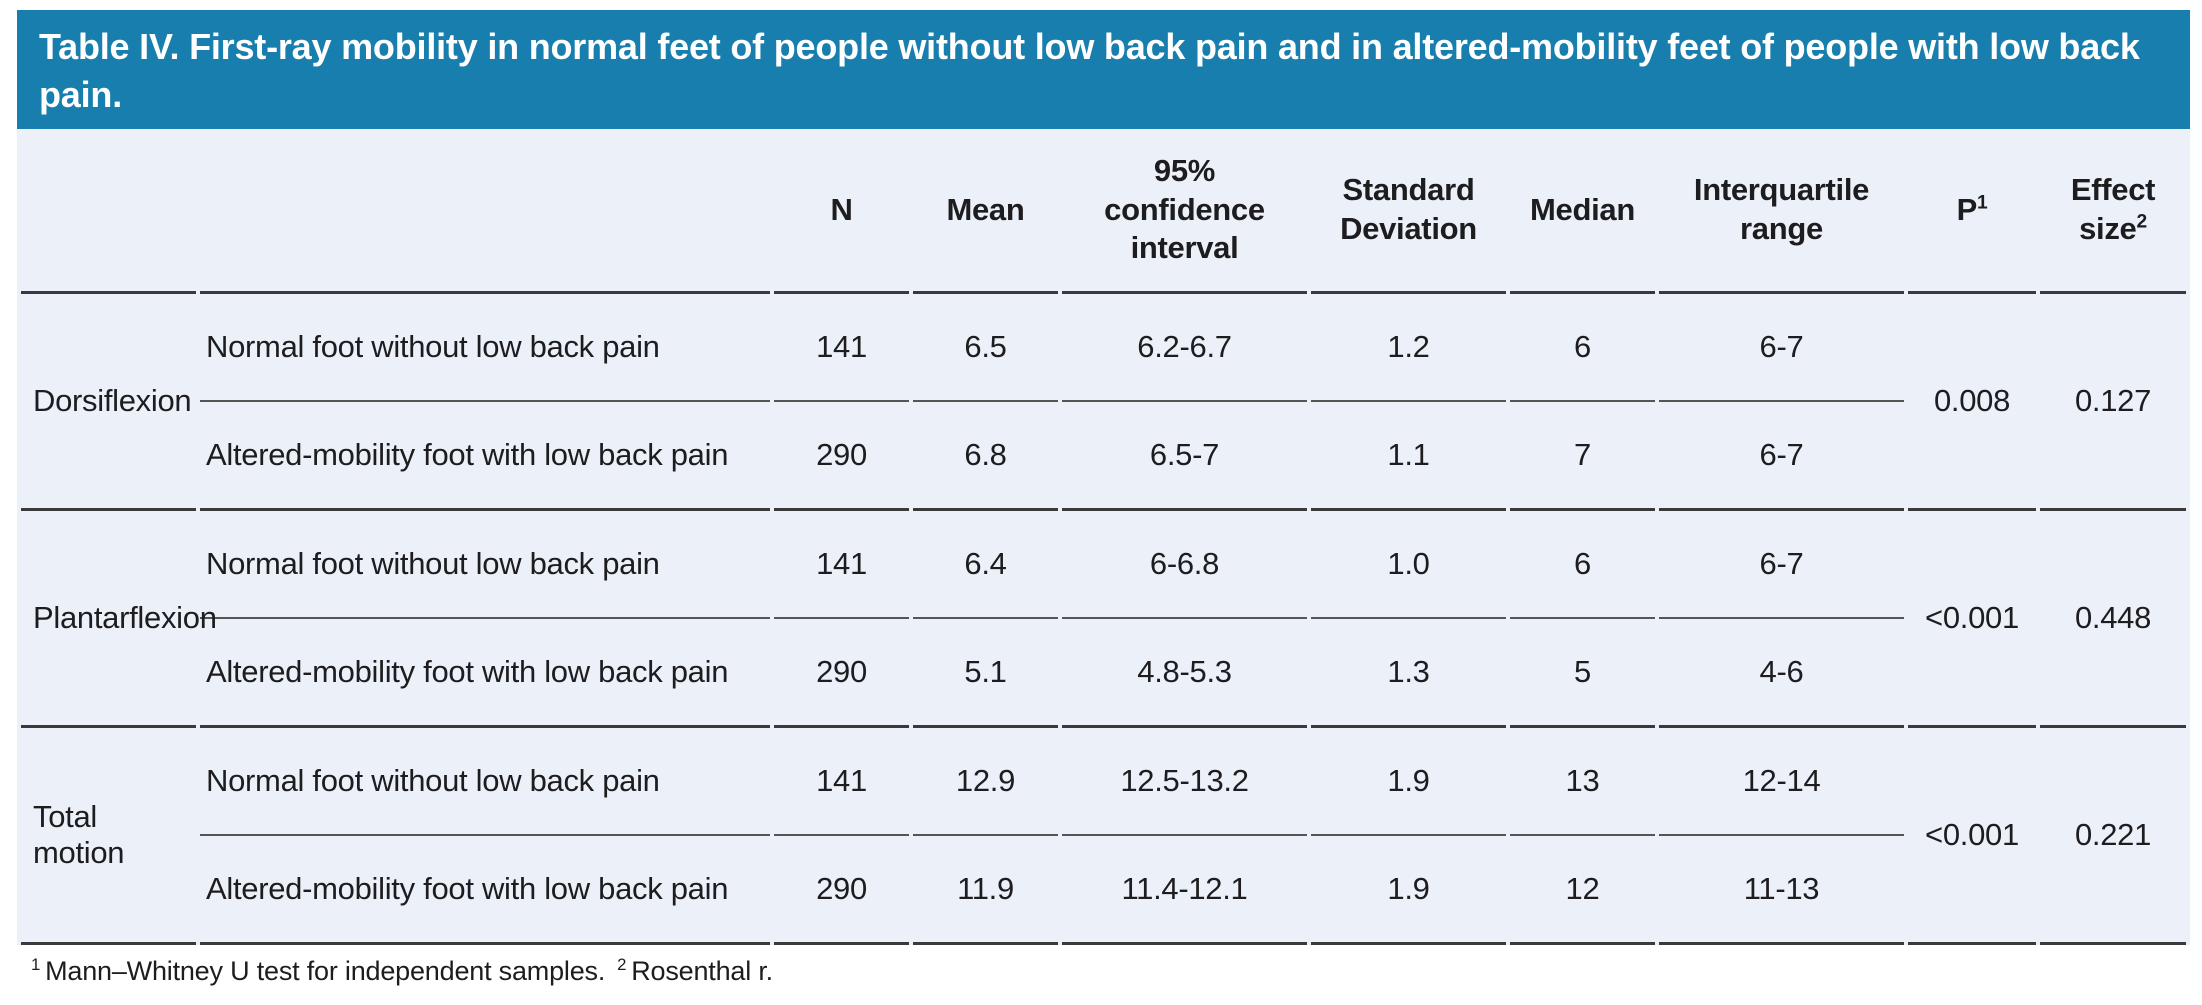  I want to click on col-header-effect-size: Effect size2, so click(2113, 212).